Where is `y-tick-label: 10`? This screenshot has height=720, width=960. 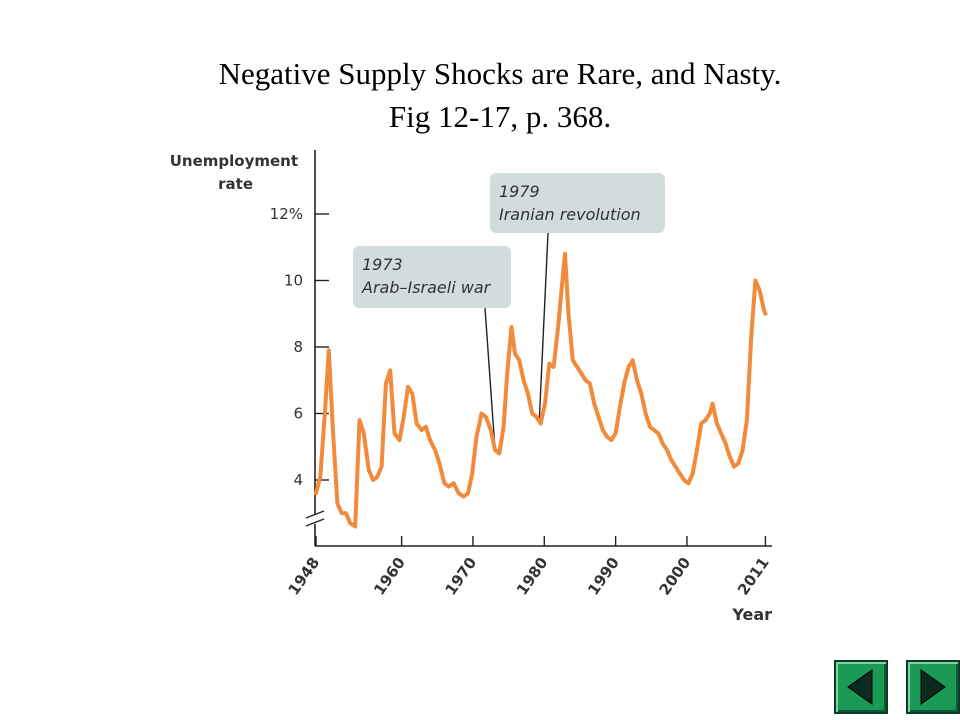 y-tick-label: 10 is located at coordinates (293, 281).